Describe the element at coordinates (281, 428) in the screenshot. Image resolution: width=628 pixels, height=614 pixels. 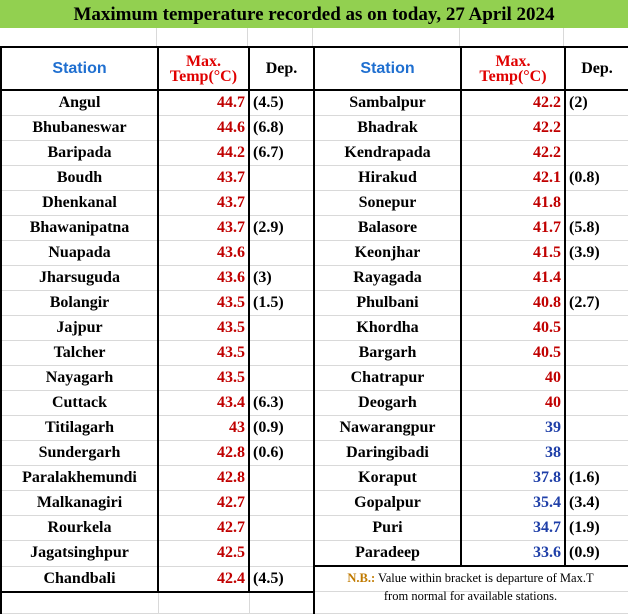
I see `departure-cell: (0.9)` at that location.